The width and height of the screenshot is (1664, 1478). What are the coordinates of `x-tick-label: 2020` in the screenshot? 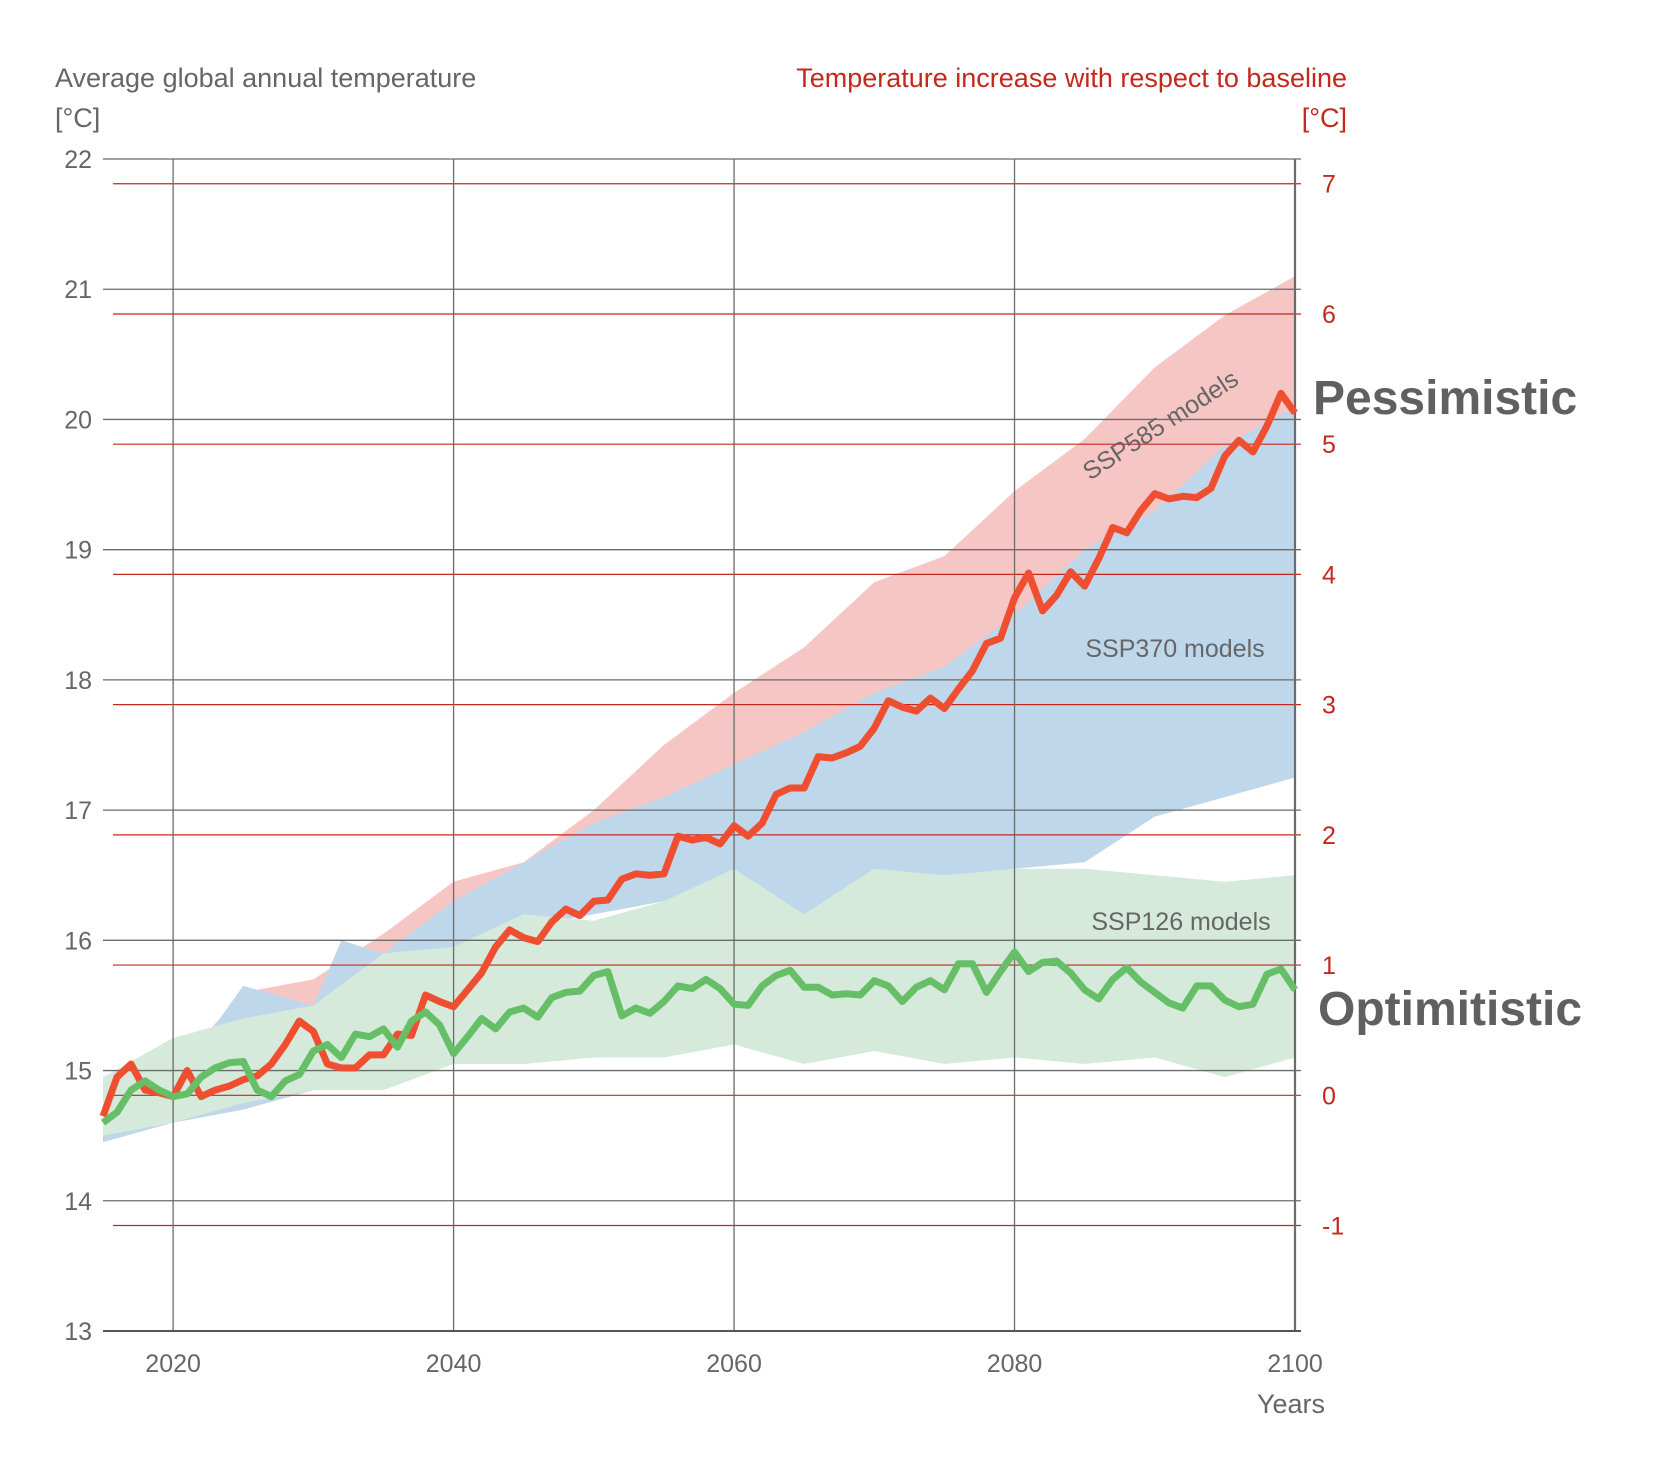 It's located at (173, 1364).